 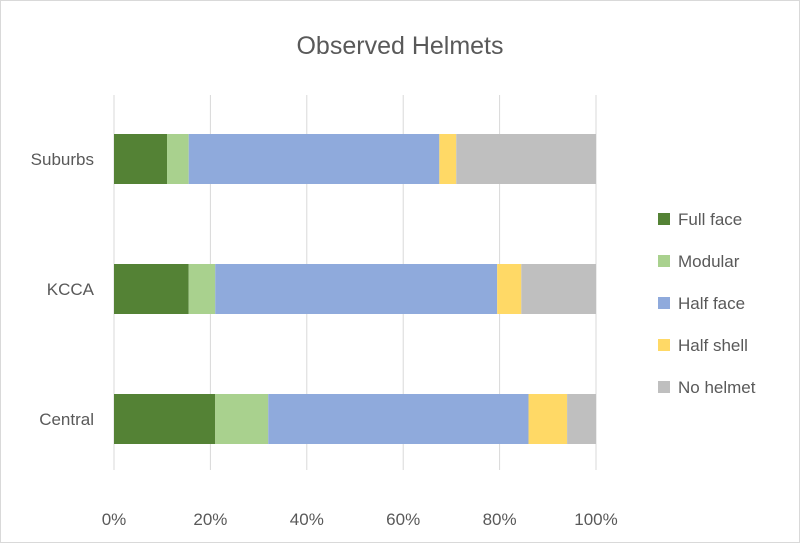 What do you see at coordinates (71, 289) in the screenshot?
I see `y-category-label: KCCA` at bounding box center [71, 289].